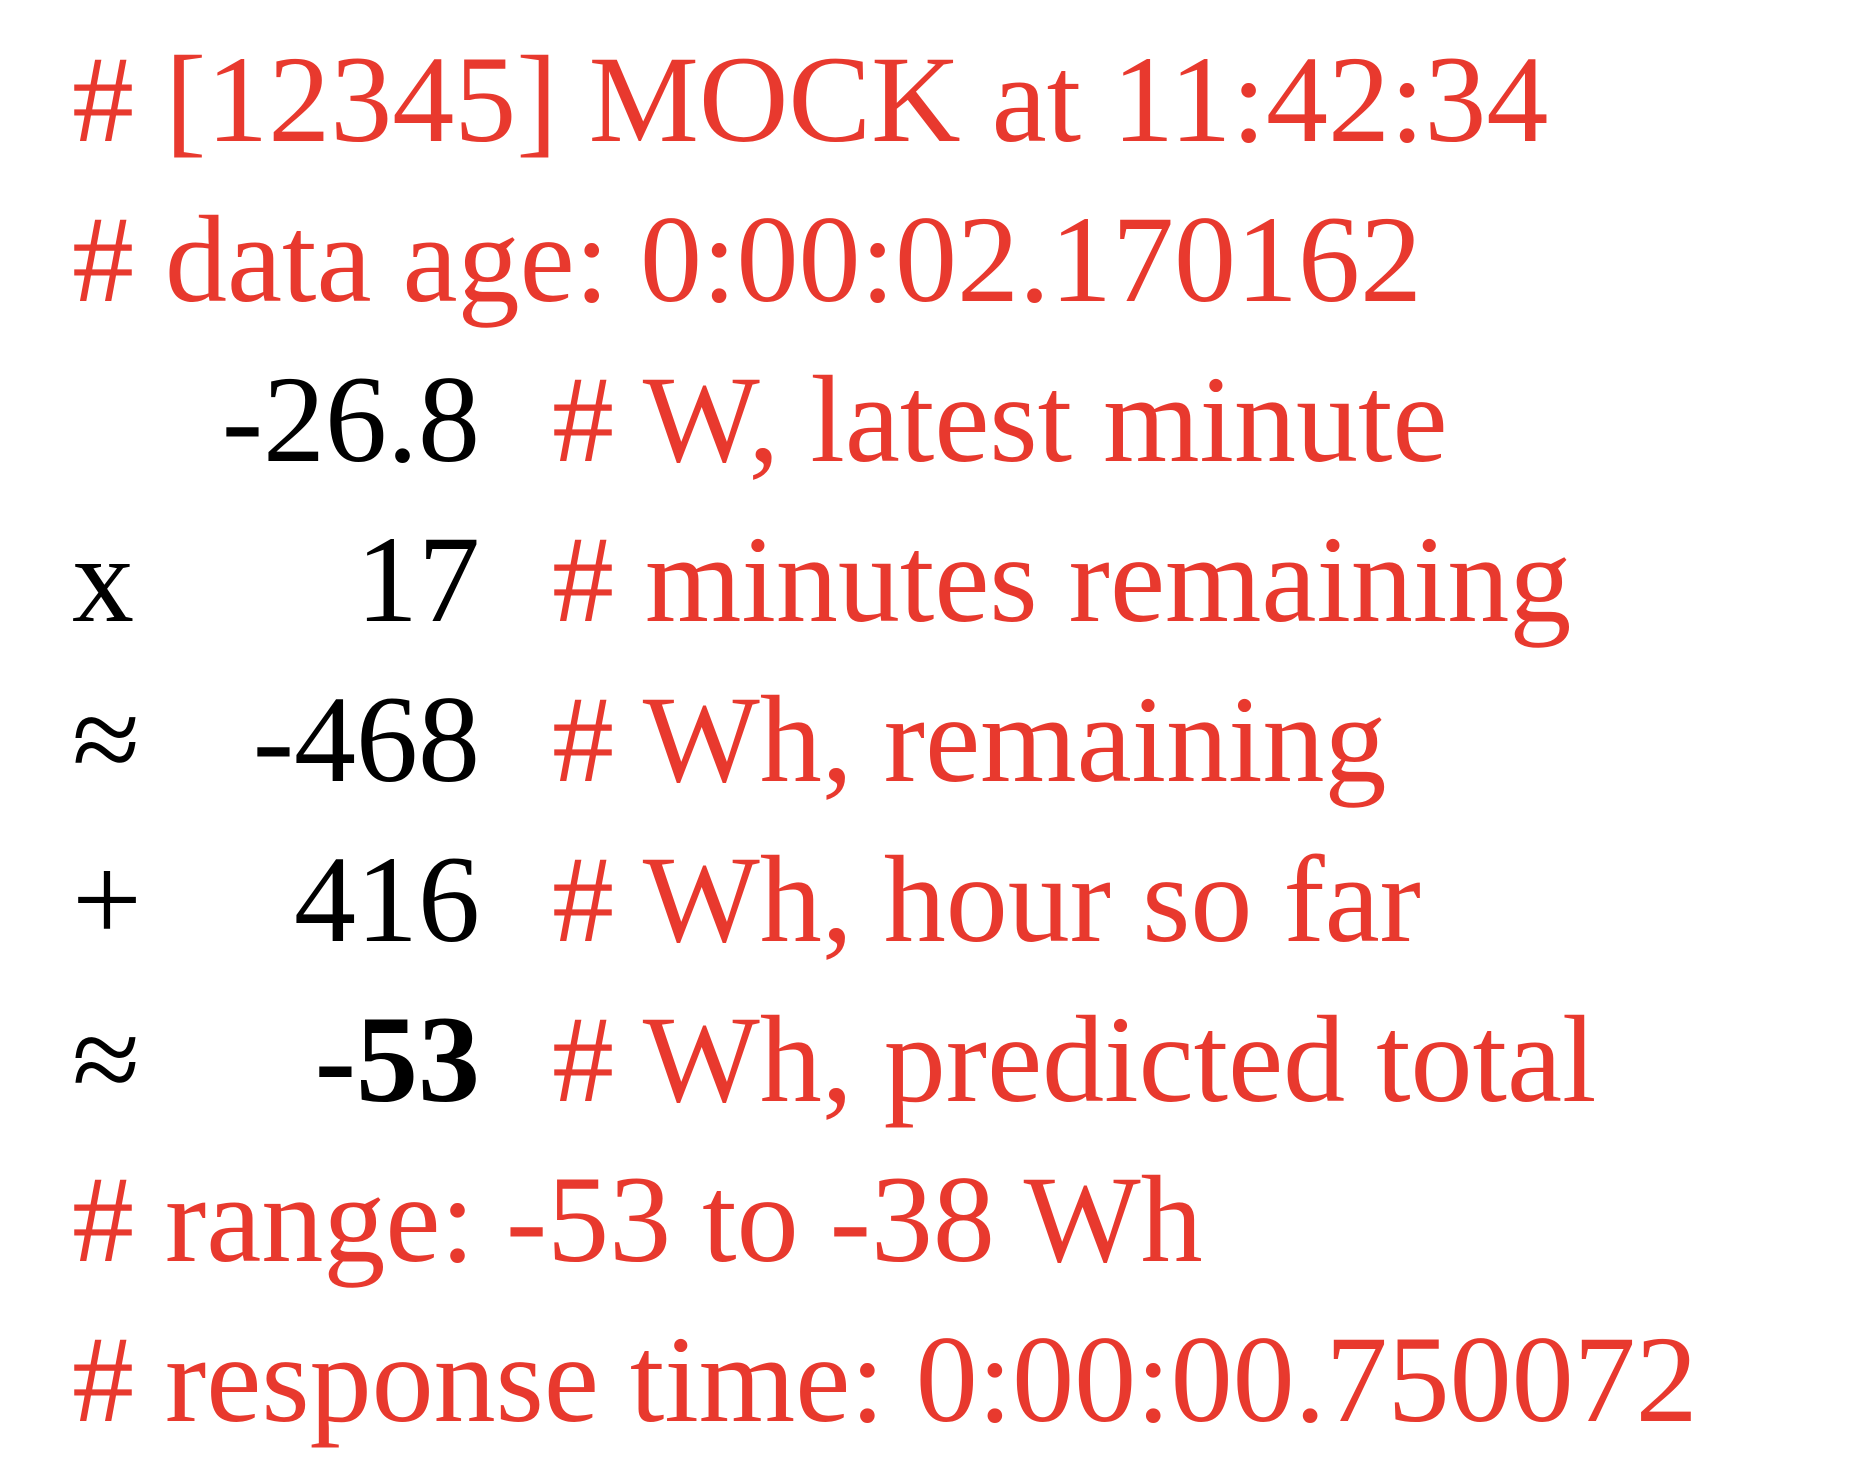  What do you see at coordinates (810, 99) in the screenshot?
I see `header-title-line: # [12345] MOCK at 11:42:34` at bounding box center [810, 99].